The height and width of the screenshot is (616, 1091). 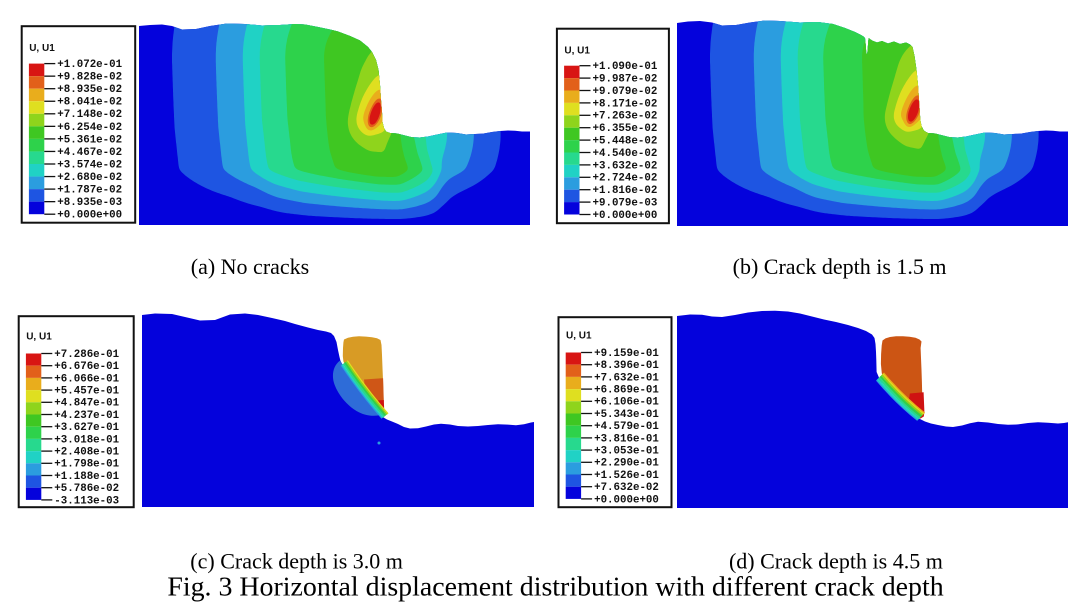 I want to click on svg-text: +1.072e-01, so click(x=89, y=65).